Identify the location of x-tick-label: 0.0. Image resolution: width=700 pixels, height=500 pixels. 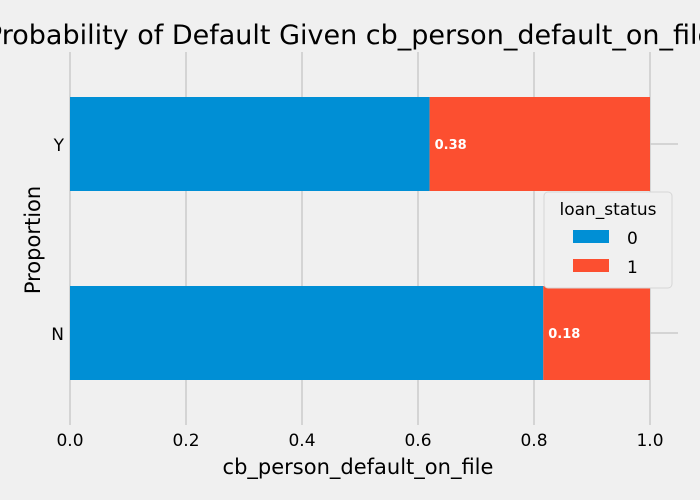
(69, 441).